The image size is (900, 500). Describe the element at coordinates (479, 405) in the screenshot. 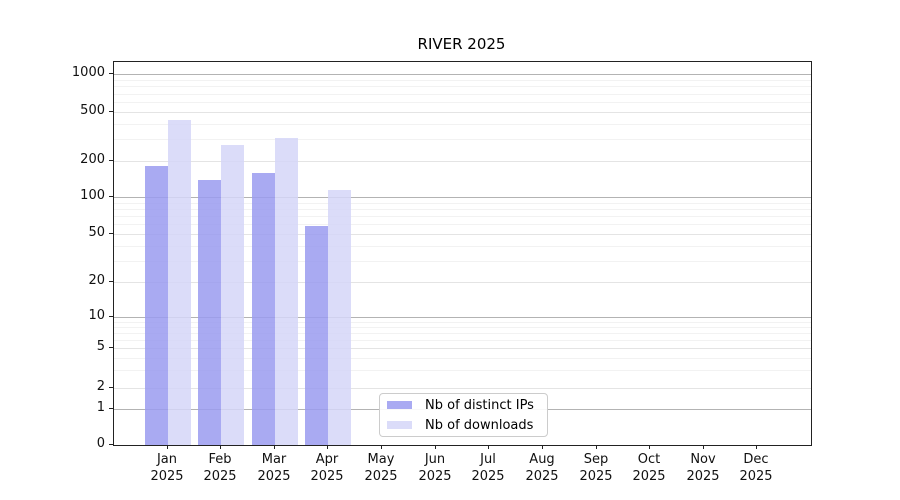

I see `legend-label-distinct-ips: Nb of distinct IPs` at that location.